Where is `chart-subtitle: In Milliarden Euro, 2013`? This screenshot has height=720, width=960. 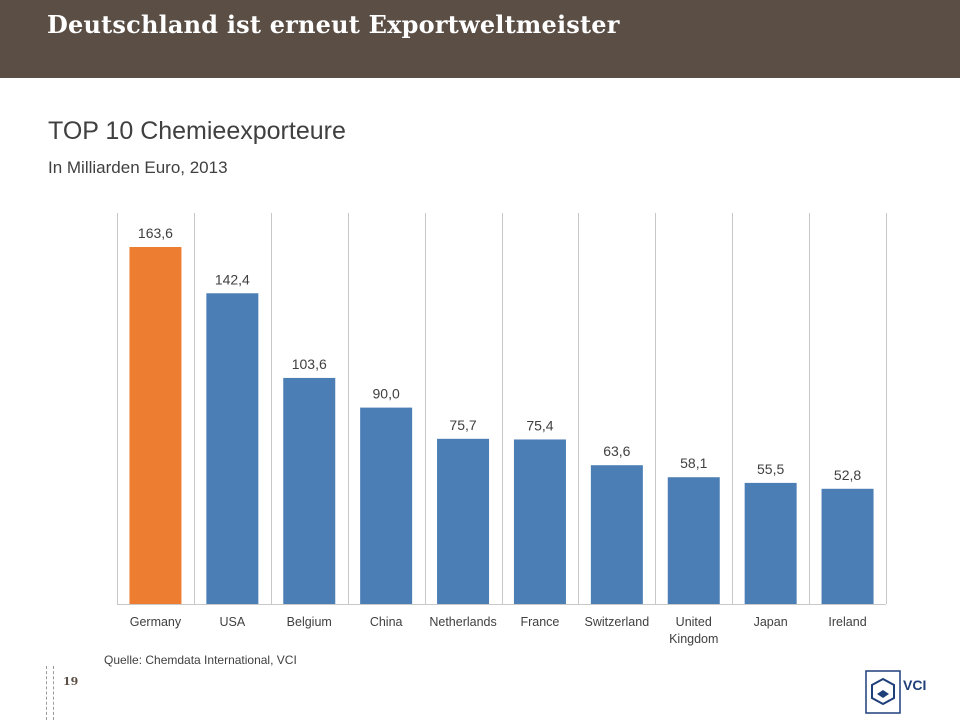
chart-subtitle: In Milliarden Euro, 2013 is located at coordinates (138, 167).